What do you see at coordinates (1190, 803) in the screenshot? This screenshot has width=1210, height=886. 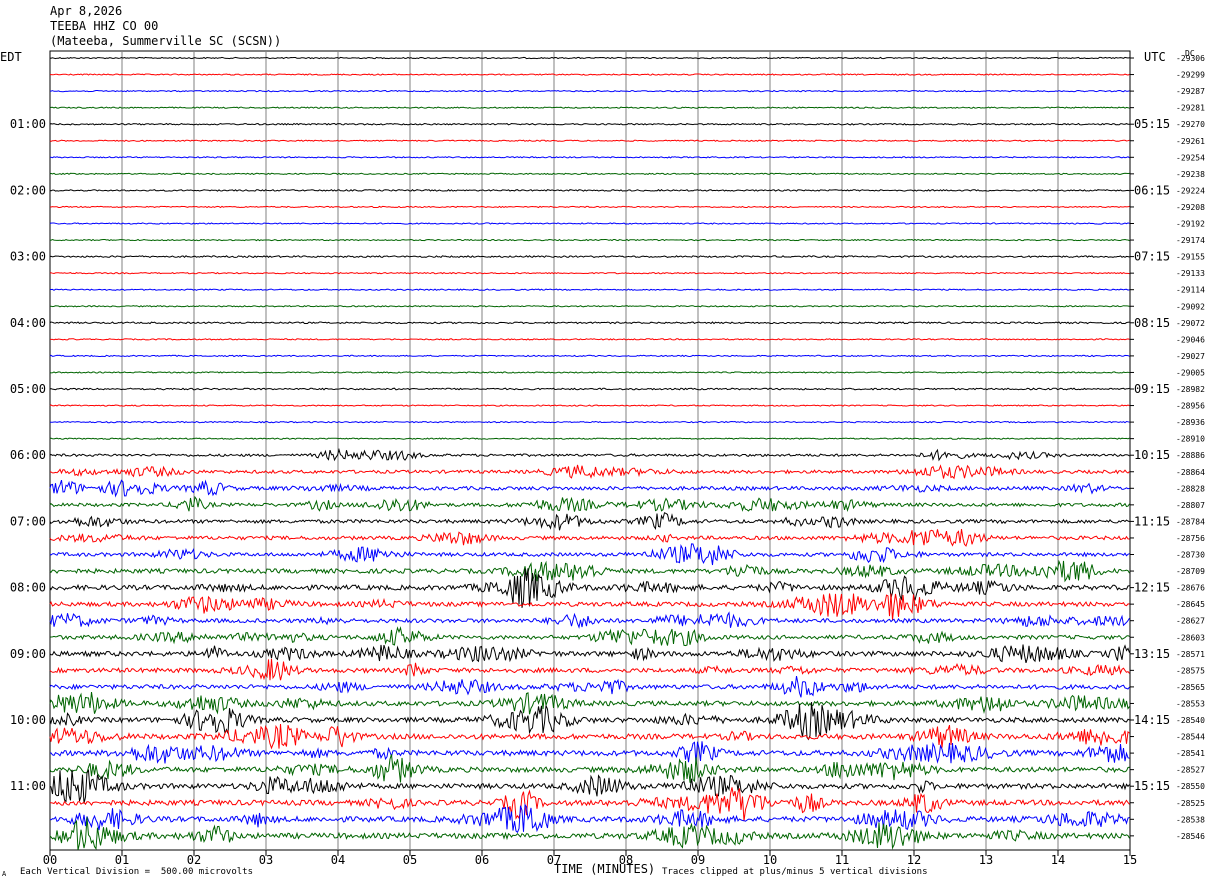 I see `dc-offset-label: -28525` at bounding box center [1190, 803].